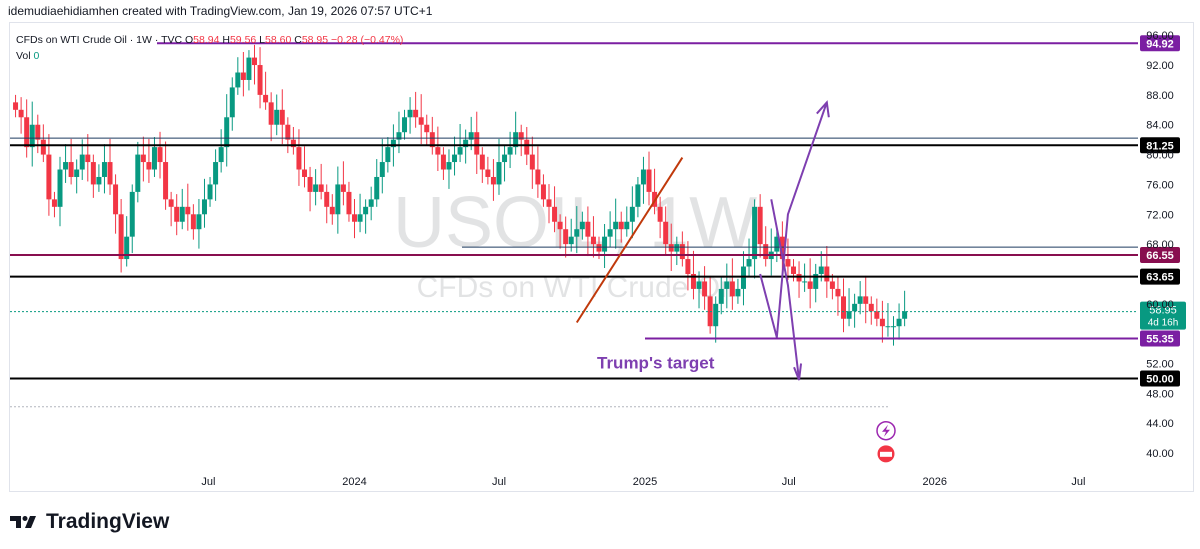  What do you see at coordinates (1160, 424) in the screenshot?
I see `y-tick-label: 44.00` at bounding box center [1160, 424].